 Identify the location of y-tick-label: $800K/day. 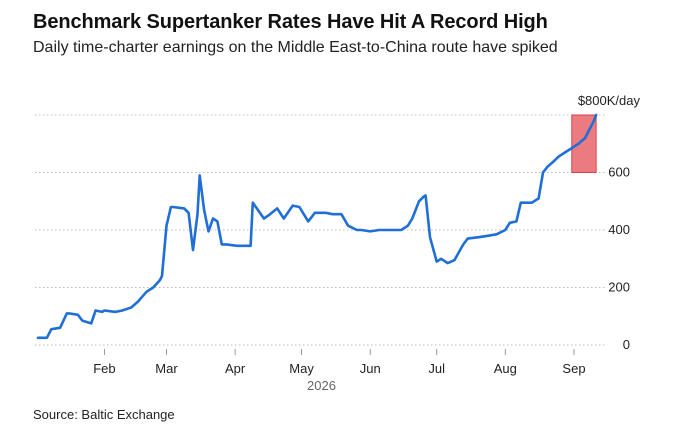
(609, 100).